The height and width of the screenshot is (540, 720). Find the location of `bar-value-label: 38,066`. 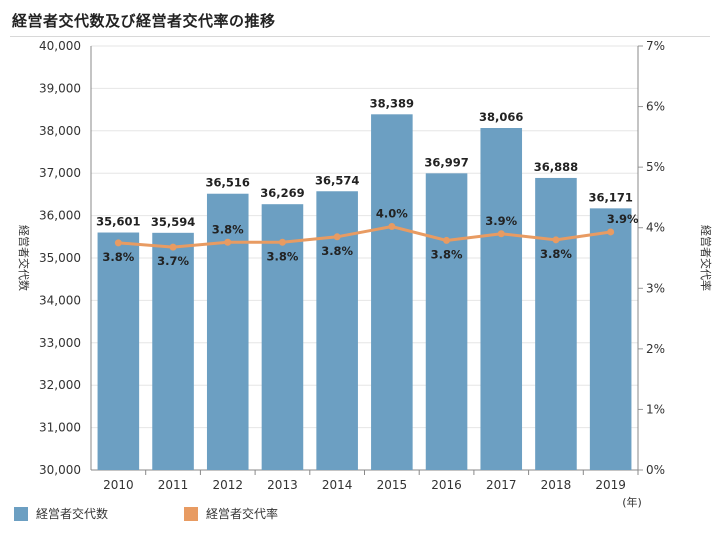

bar-value-label: 38,066 is located at coordinates (501, 117).